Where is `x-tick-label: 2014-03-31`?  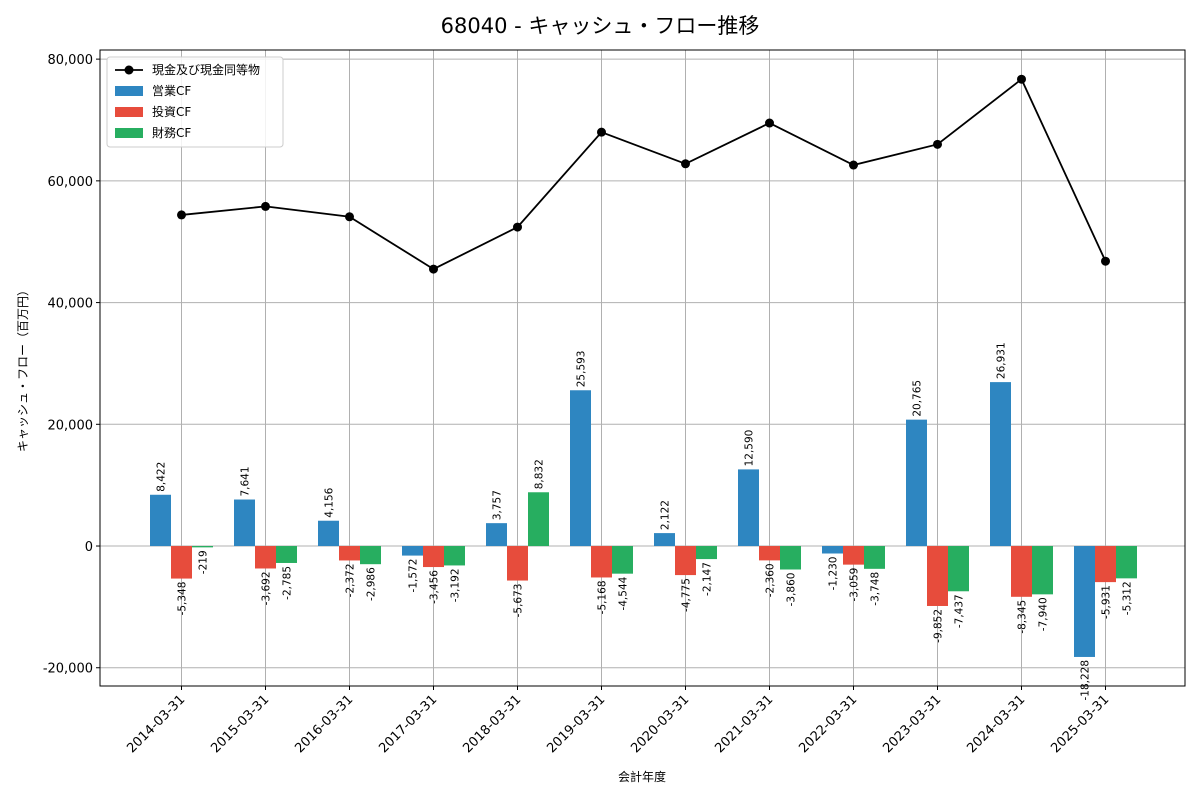
x-tick-label: 2014-03-31 is located at coordinates (156, 724).